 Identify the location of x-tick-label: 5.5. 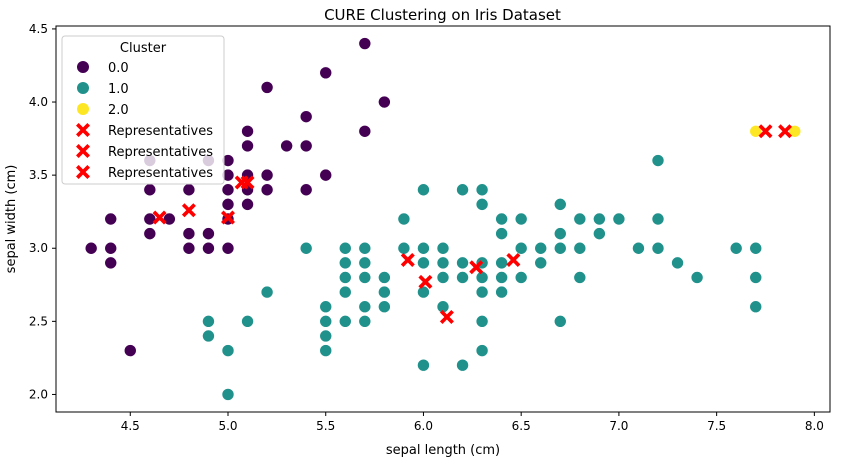
(325, 426).